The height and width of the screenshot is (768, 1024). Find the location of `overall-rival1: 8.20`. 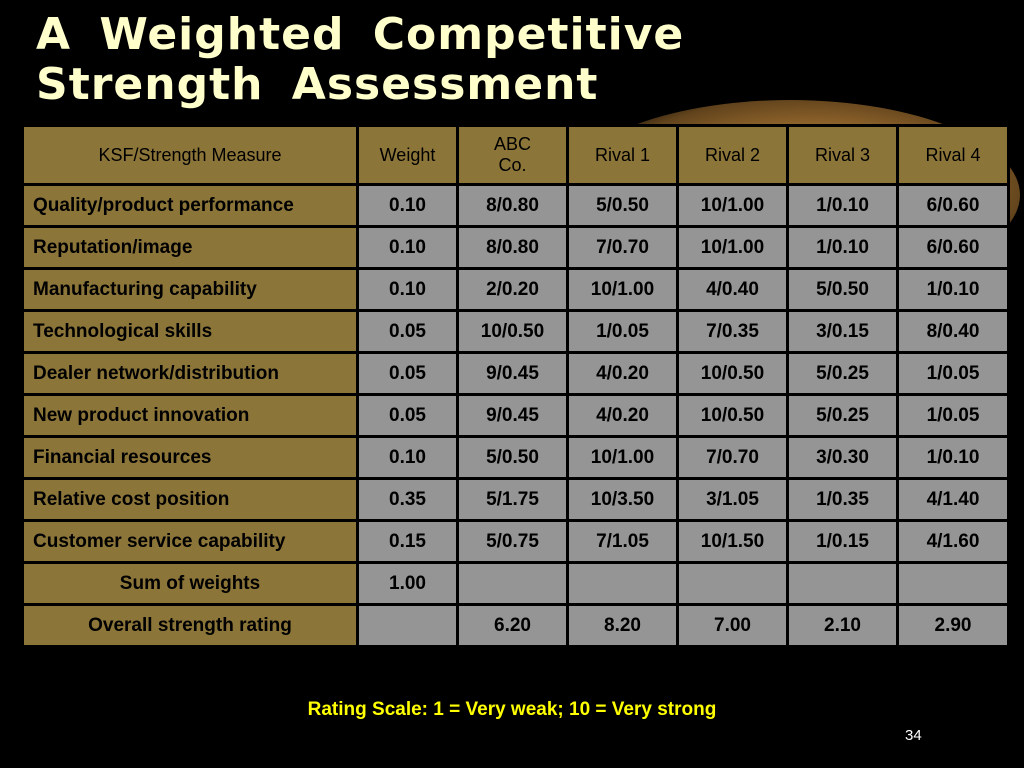

overall-rival1: 8.20 is located at coordinates (622, 625).